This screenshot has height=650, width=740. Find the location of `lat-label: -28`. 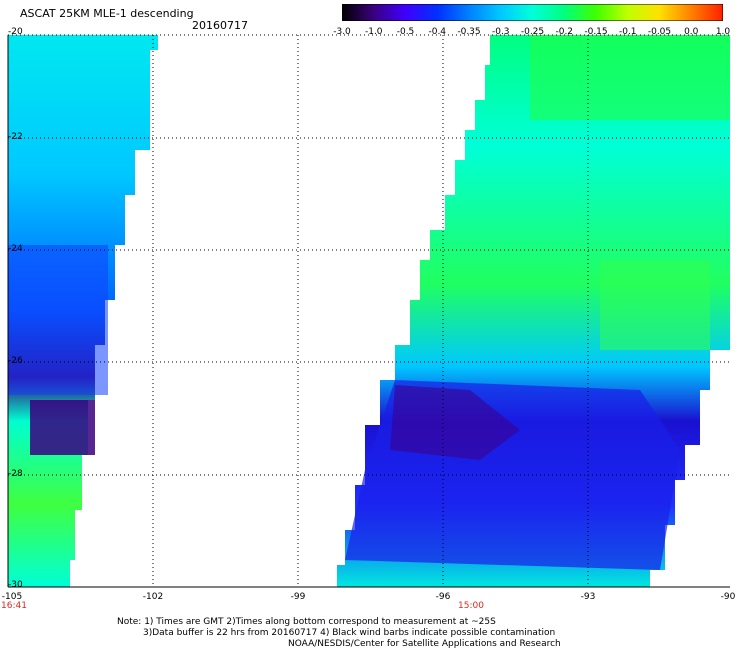

lat-label: -28 is located at coordinates (15, 474).